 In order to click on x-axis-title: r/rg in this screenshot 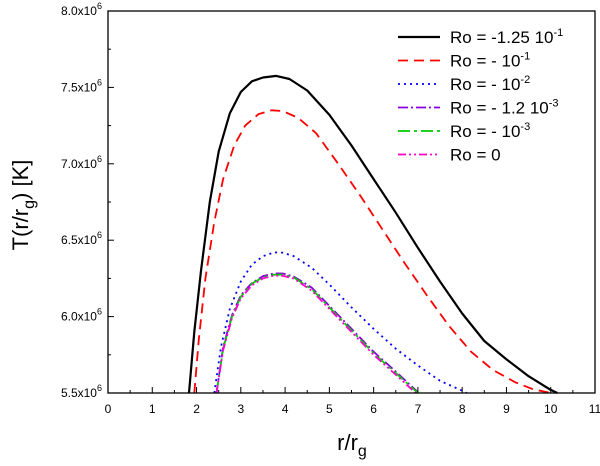, I will do `click(352, 445)`.